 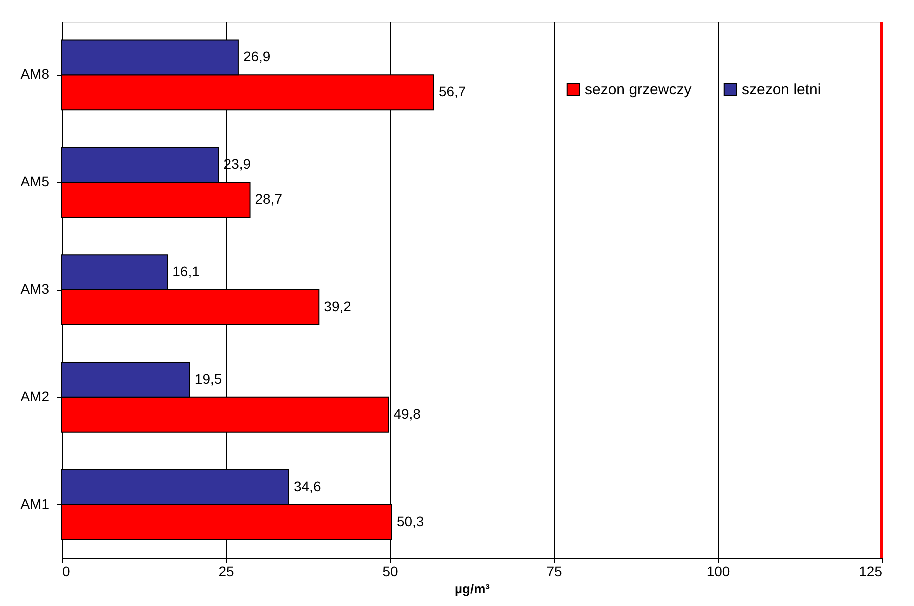 What do you see at coordinates (554, 572) in the screenshot?
I see `x-tick-label: 75` at bounding box center [554, 572].